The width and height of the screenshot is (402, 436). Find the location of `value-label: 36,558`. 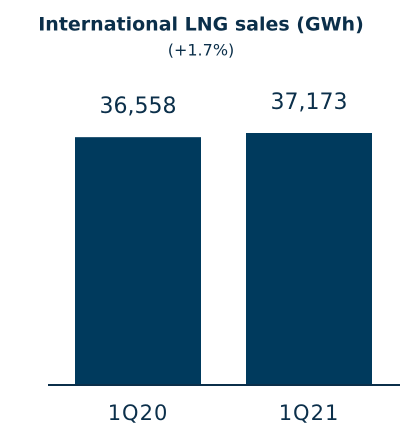

value-label: 36,558 is located at coordinates (138, 106).